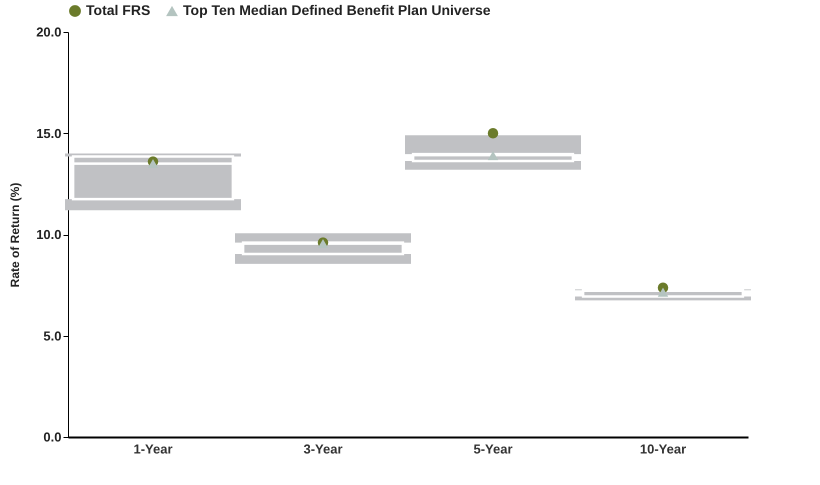  I want to click on x-tick-label: 5-Year, so click(493, 449).